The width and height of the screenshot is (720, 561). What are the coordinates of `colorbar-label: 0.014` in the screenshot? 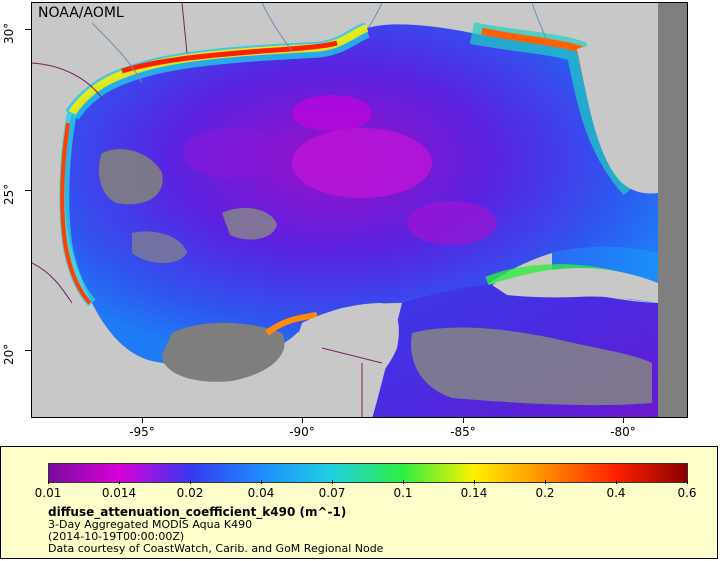 It's located at (119, 493).